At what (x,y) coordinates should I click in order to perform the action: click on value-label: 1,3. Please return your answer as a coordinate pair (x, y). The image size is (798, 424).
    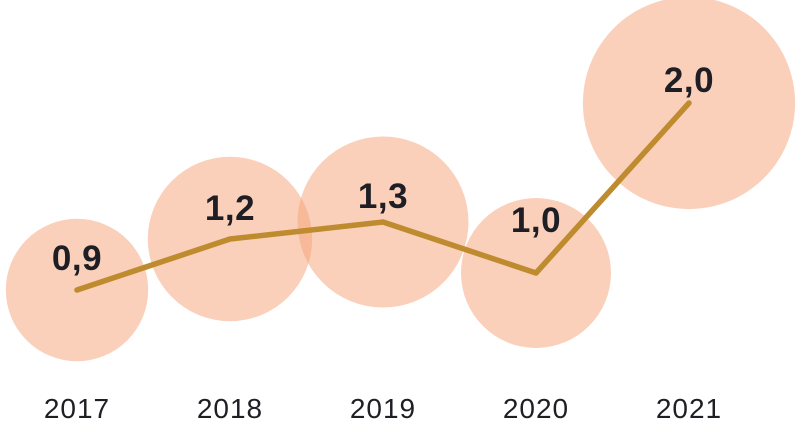
    Looking at the image, I should click on (383, 196).